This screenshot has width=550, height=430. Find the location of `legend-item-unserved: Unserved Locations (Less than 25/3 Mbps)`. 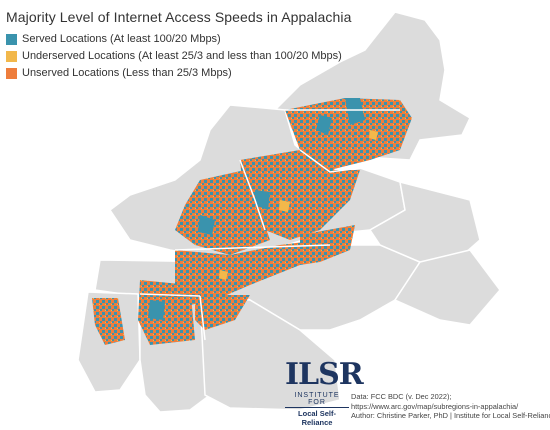

legend-item-unserved: Unserved Locations (Less than 25/3 Mbps) is located at coordinates (174, 73).